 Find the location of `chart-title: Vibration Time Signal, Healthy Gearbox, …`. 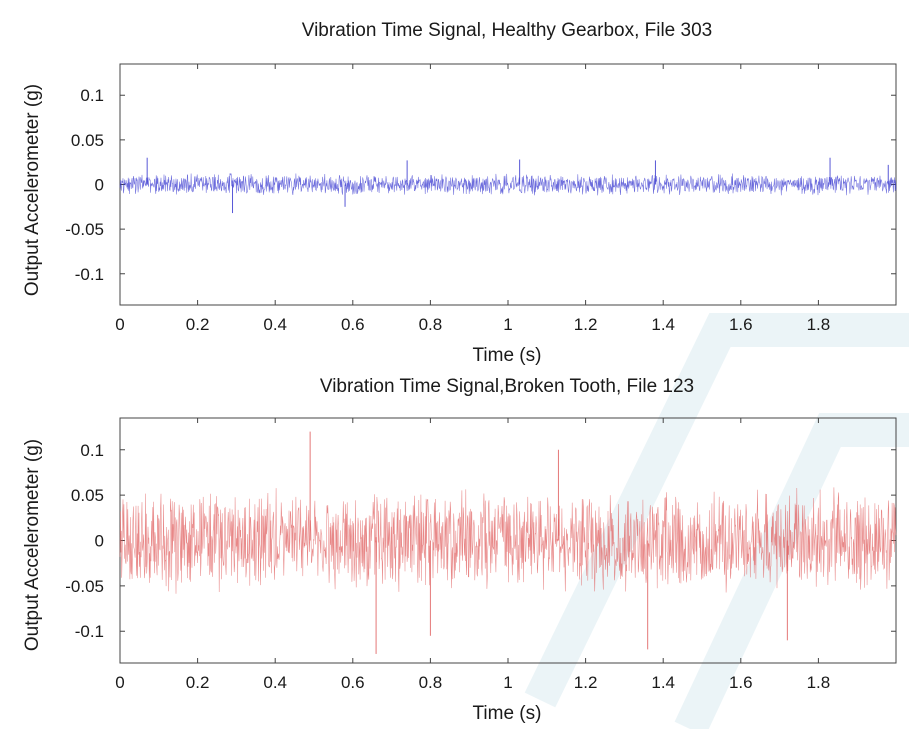

chart-title: Vibration Time Signal, Healthy Gearbox, … is located at coordinates (507, 30).